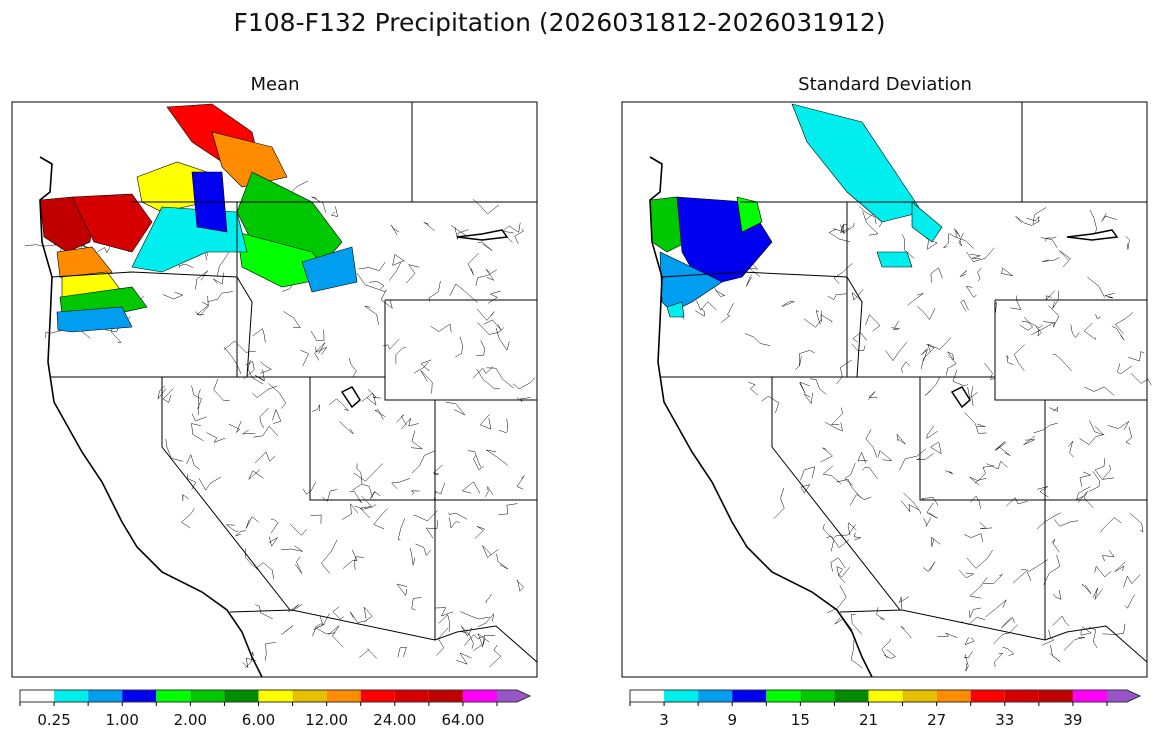 This screenshot has width=1159, height=741. Describe the element at coordinates (691, 282) in the screenshot. I see `shaded-basin` at that location.